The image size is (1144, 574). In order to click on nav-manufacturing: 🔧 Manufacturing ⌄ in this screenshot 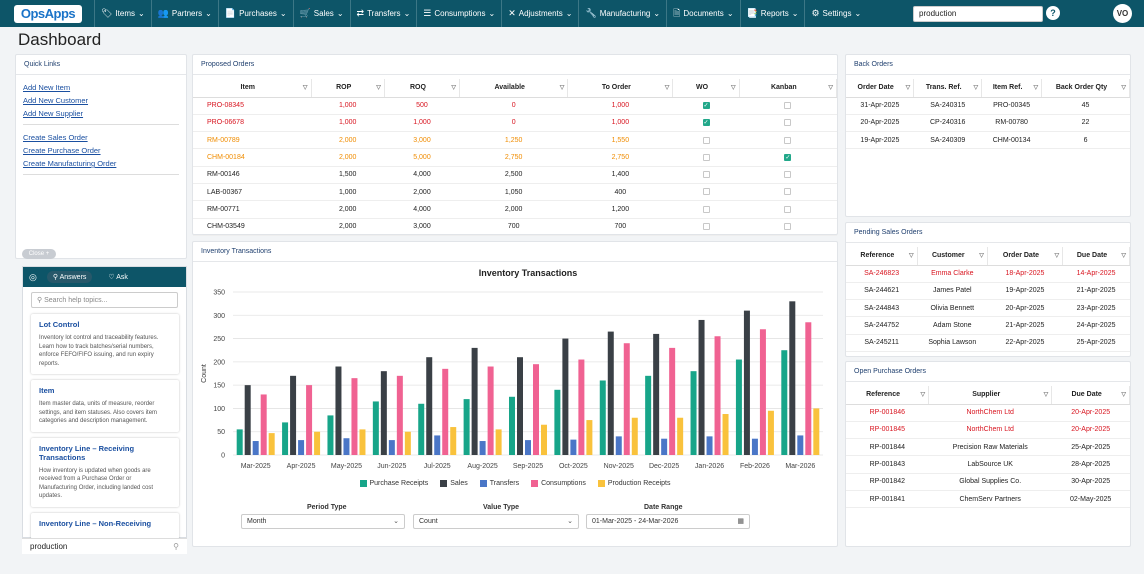, I will do `click(622, 13)`.